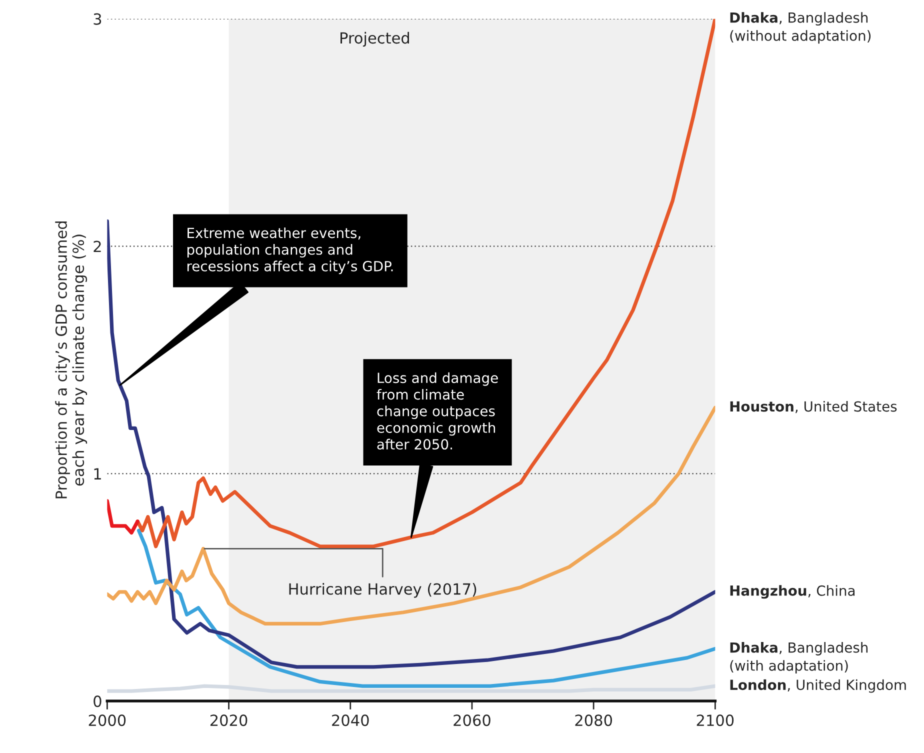 This screenshot has width=924, height=753. I want to click on y-tick-label: 3, so click(98, 19).